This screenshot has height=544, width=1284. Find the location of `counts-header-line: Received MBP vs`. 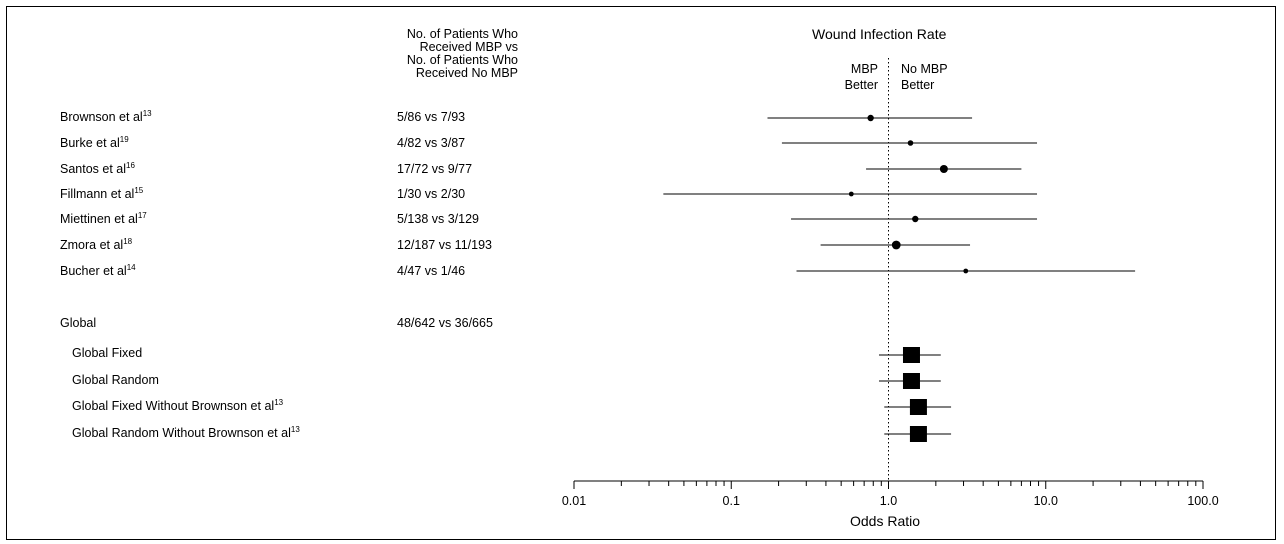

counts-header-line: Received MBP vs is located at coordinates (468, 47).